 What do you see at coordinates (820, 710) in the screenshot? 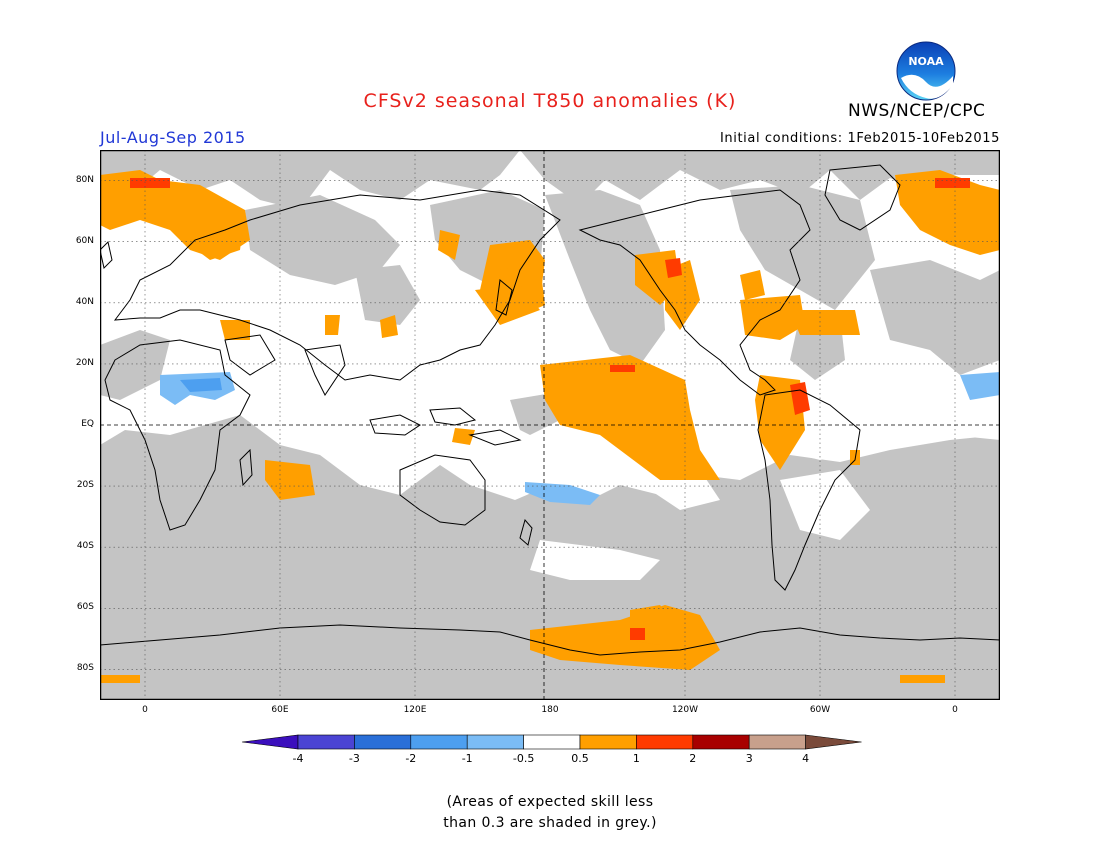
I see `lon-tick-label: 60W` at bounding box center [820, 710].